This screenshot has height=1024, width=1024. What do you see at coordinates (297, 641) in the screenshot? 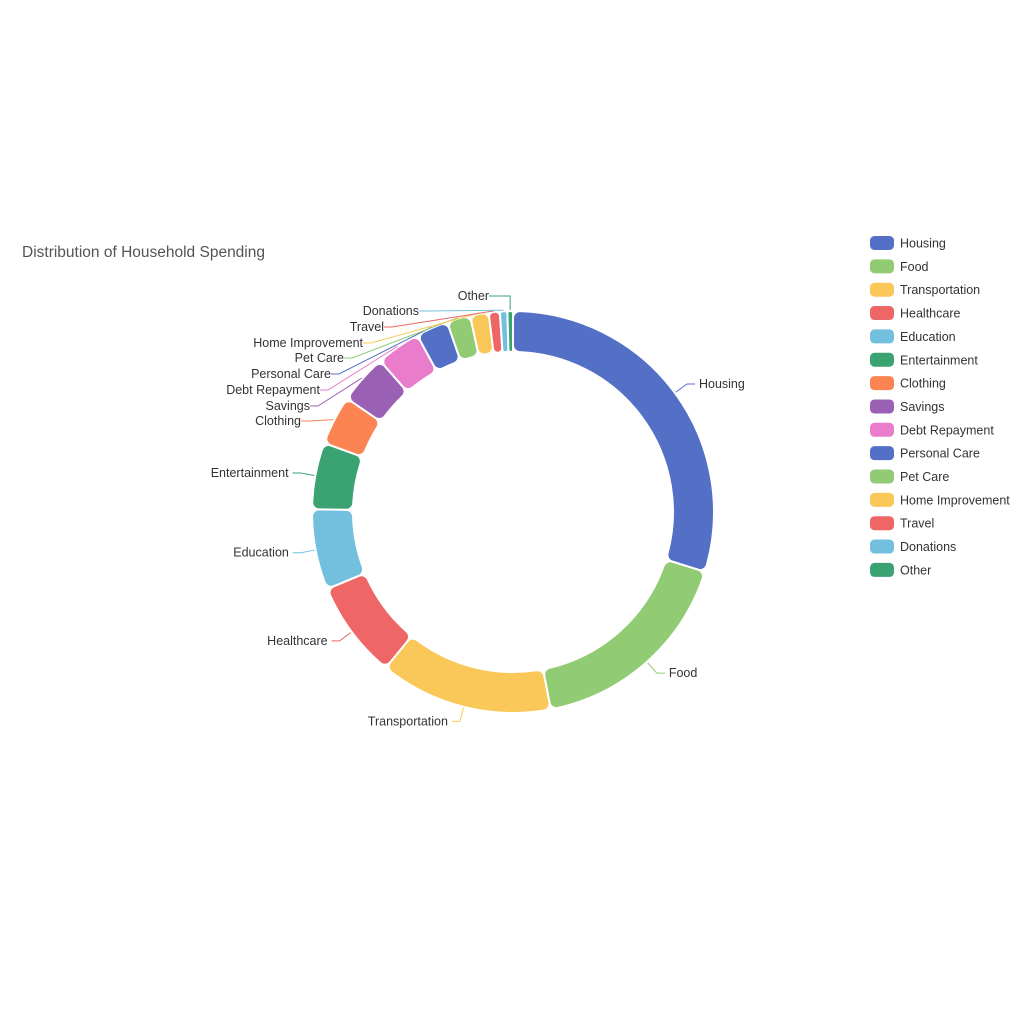
I see `slice-label-healthcare: Healthcare` at bounding box center [297, 641].